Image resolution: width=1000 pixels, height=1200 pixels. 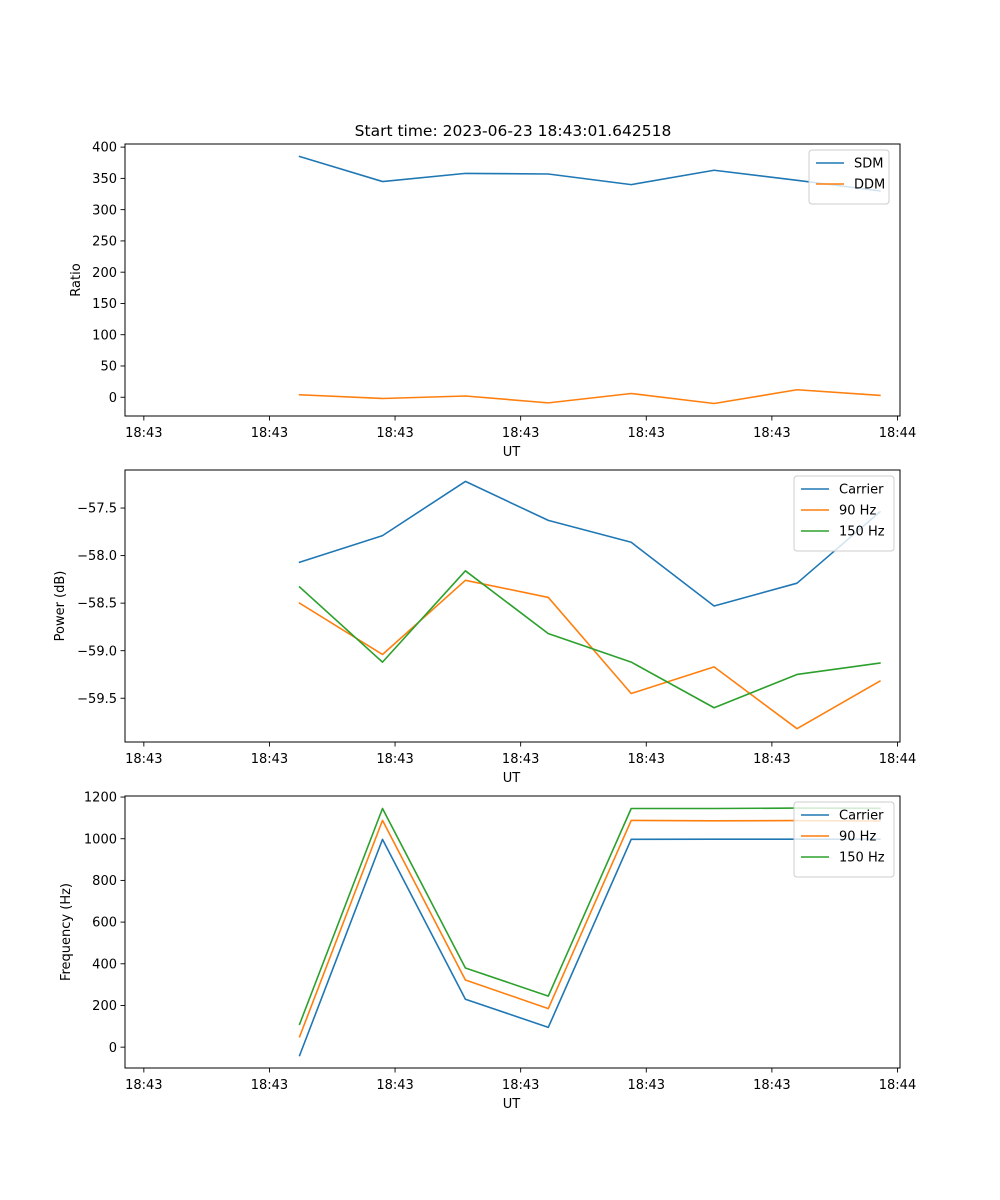 I want to click on ratio-x-tick-label: 18:44, so click(x=897, y=433).